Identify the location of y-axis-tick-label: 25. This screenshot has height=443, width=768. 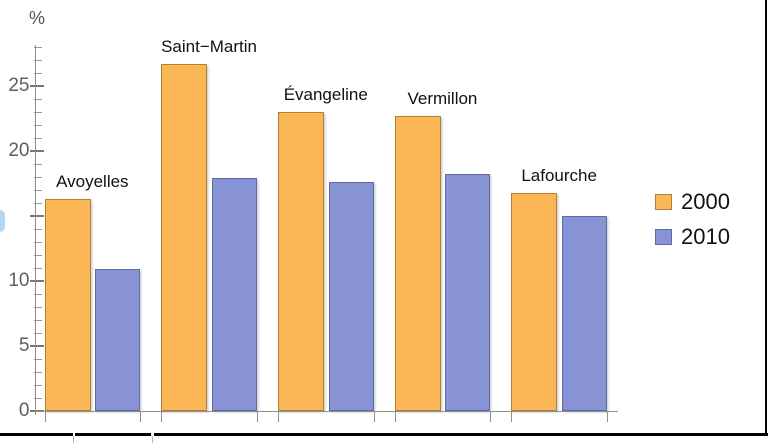
(19, 85).